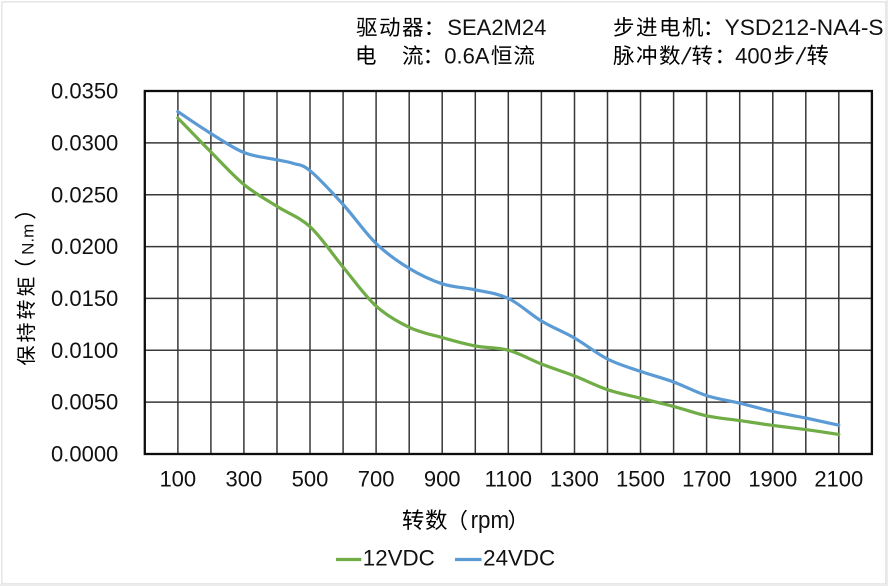 This screenshot has width=888, height=586. What do you see at coordinates (376, 478) in the screenshot?
I see `svg-text: 700` at bounding box center [376, 478].